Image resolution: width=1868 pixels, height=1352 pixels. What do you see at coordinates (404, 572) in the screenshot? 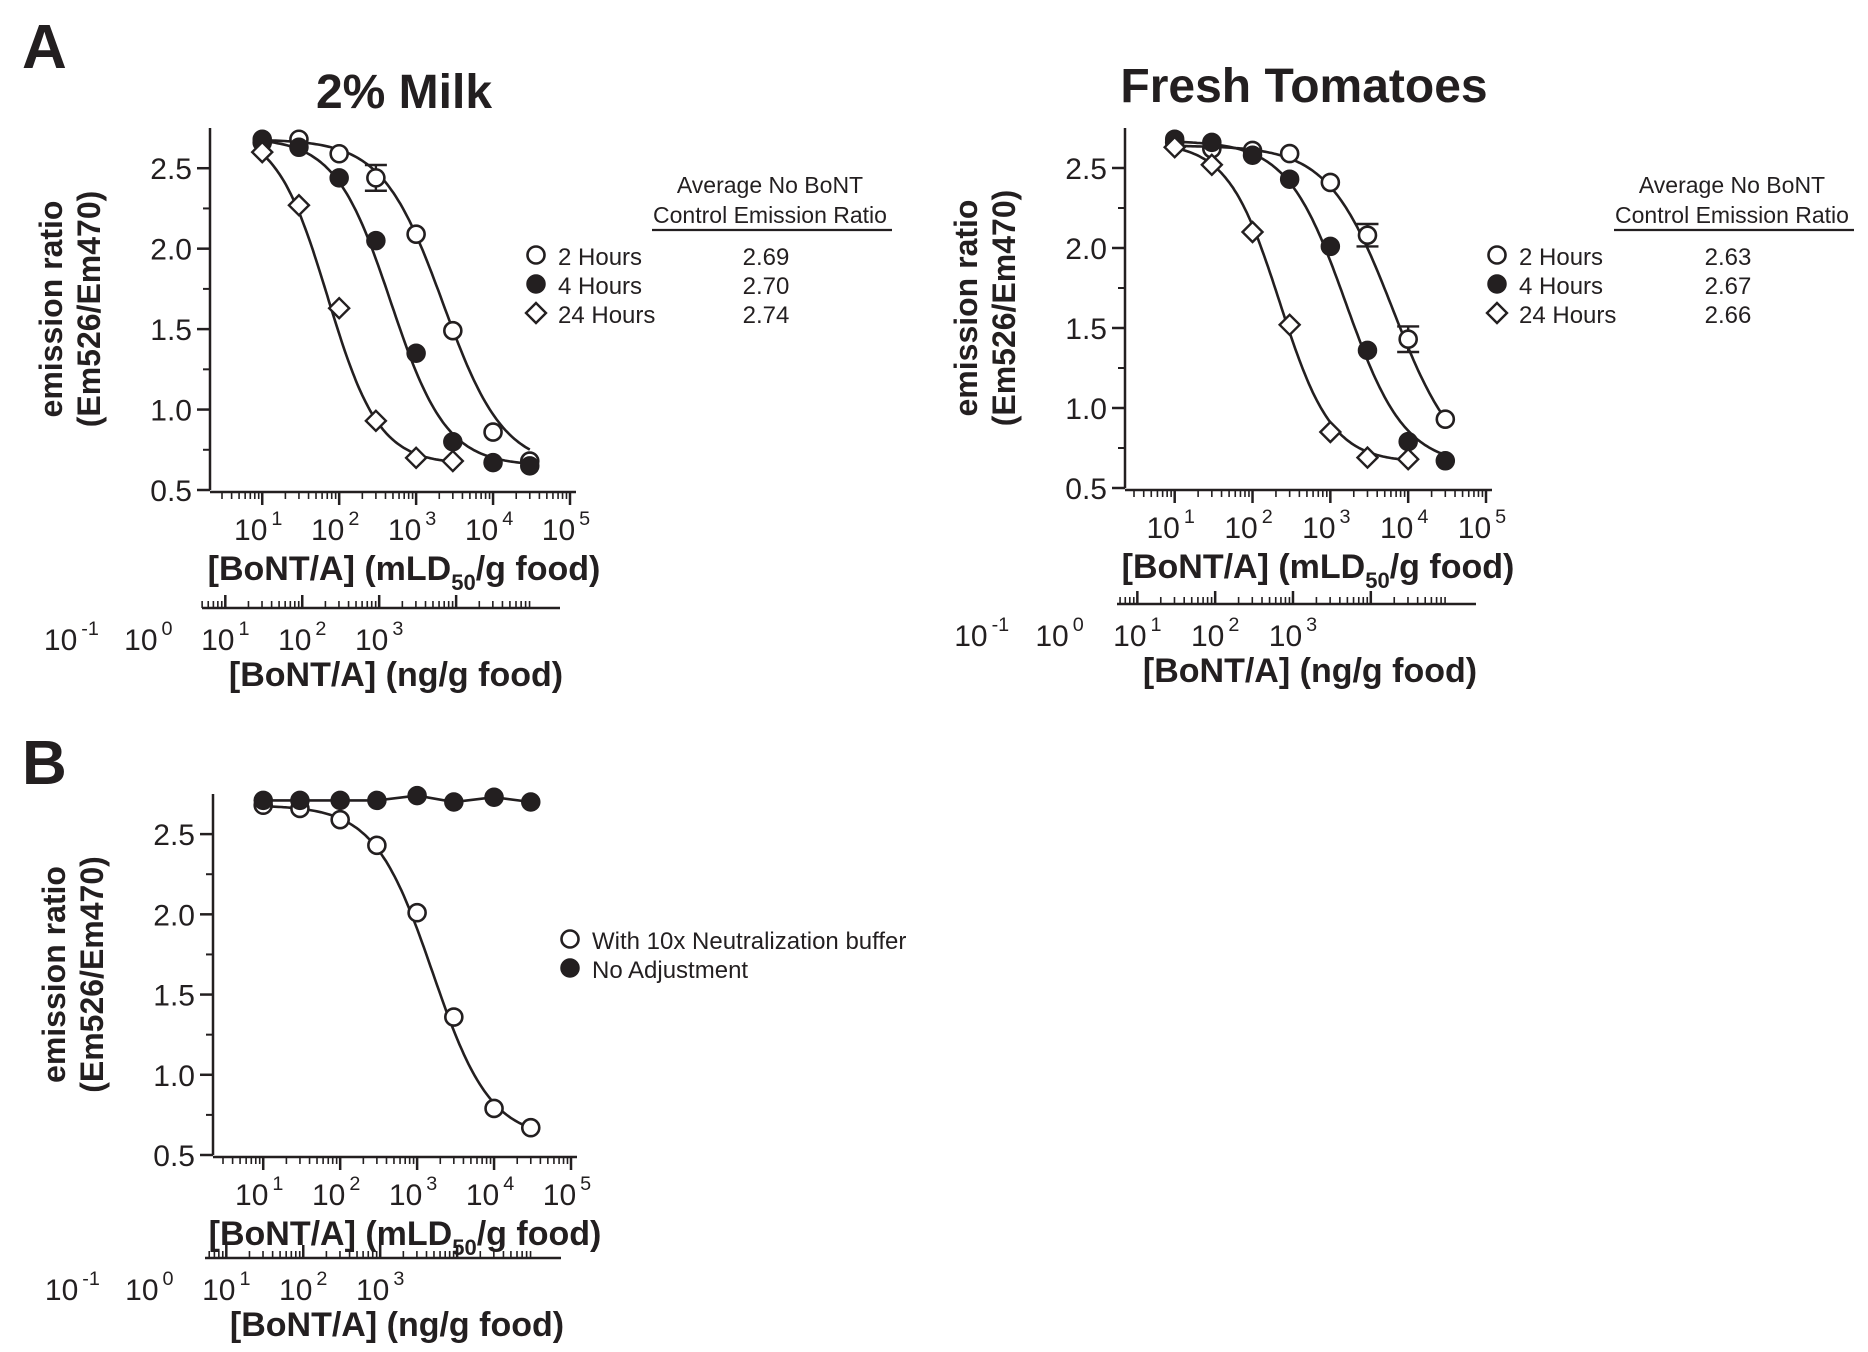
I see `x-axis-label: [BoNT/A] (mLD50/g food)` at bounding box center [404, 572].